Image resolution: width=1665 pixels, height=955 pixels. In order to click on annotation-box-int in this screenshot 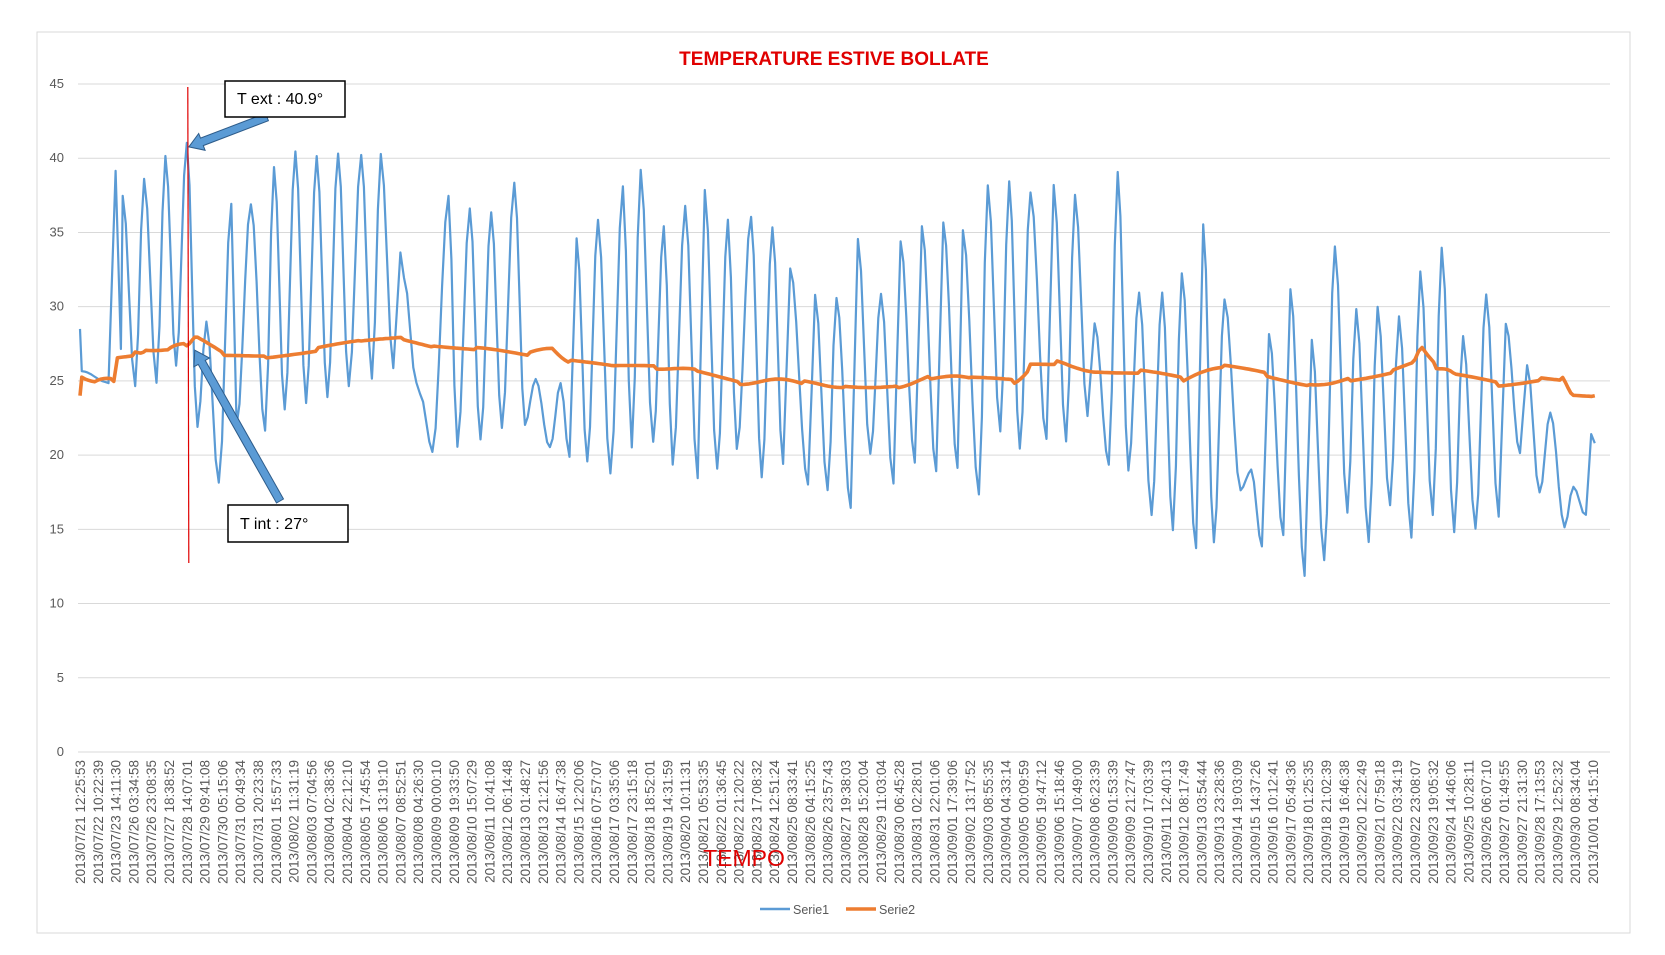, I will do `click(288, 523)`.